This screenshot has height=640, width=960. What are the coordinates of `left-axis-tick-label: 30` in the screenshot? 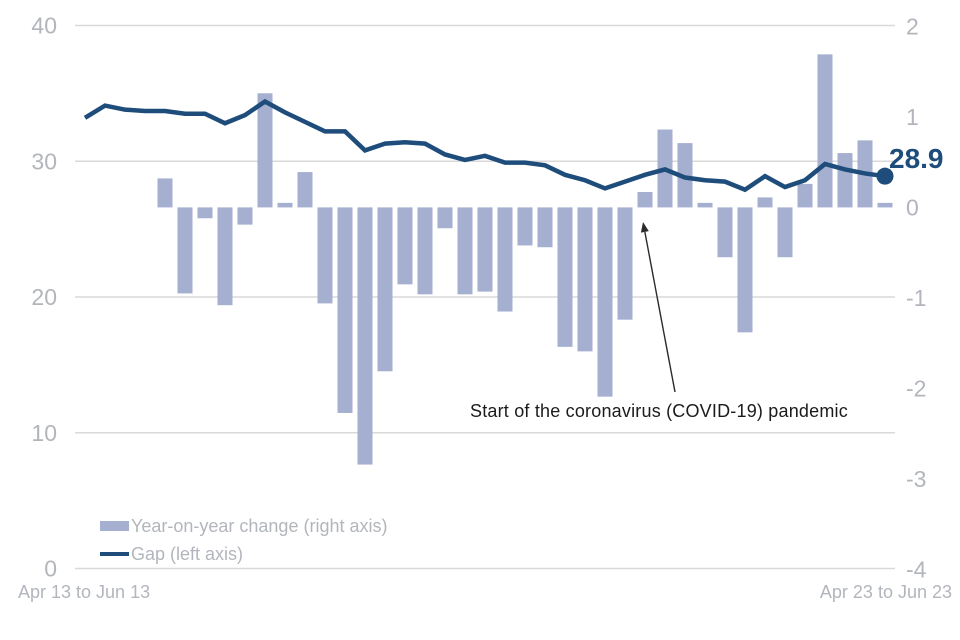 It's located at (44, 161).